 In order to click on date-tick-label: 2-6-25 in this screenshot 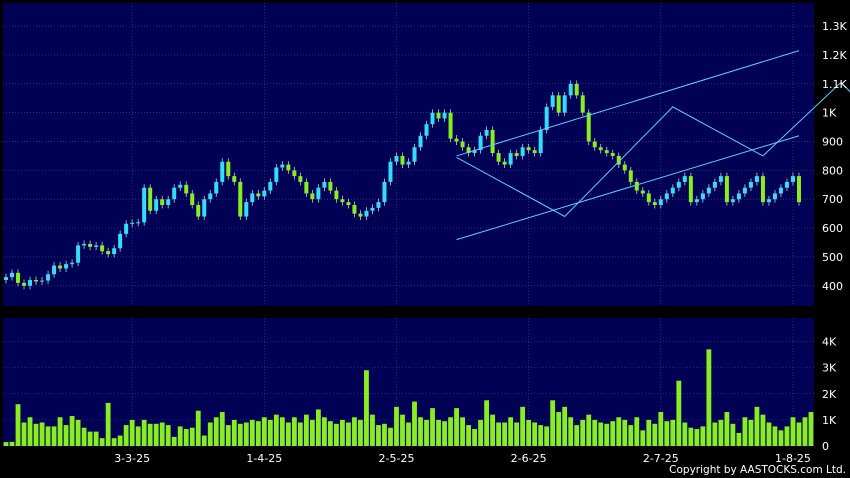, I will do `click(529, 458)`.